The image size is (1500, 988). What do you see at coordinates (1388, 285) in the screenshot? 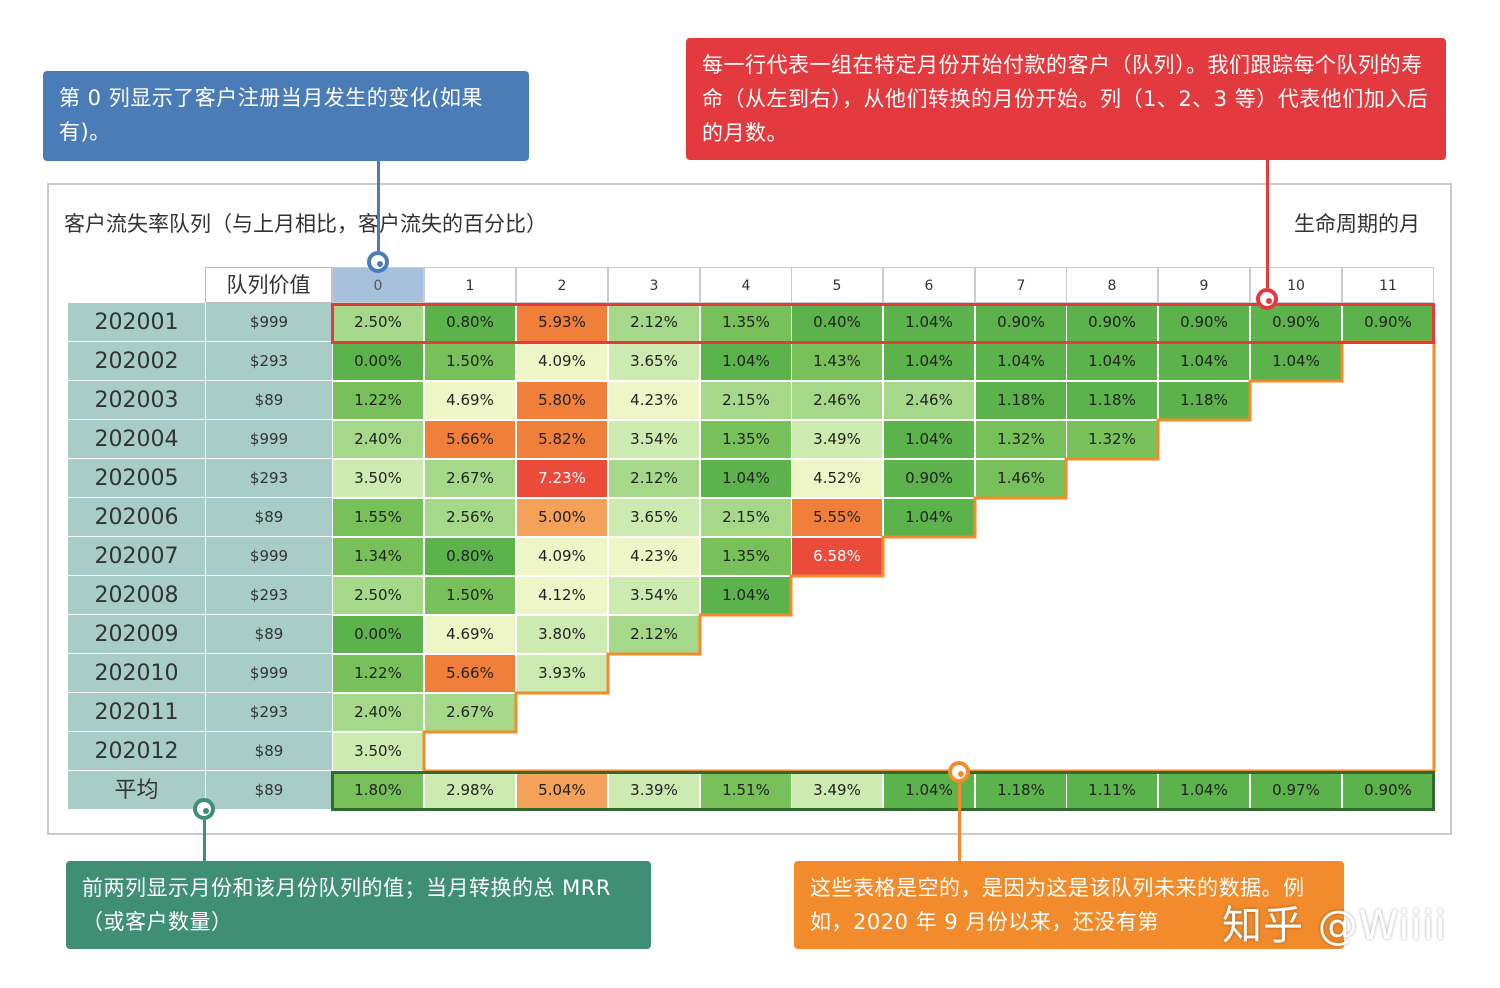
I see `column-header-11: 11` at bounding box center [1388, 285].